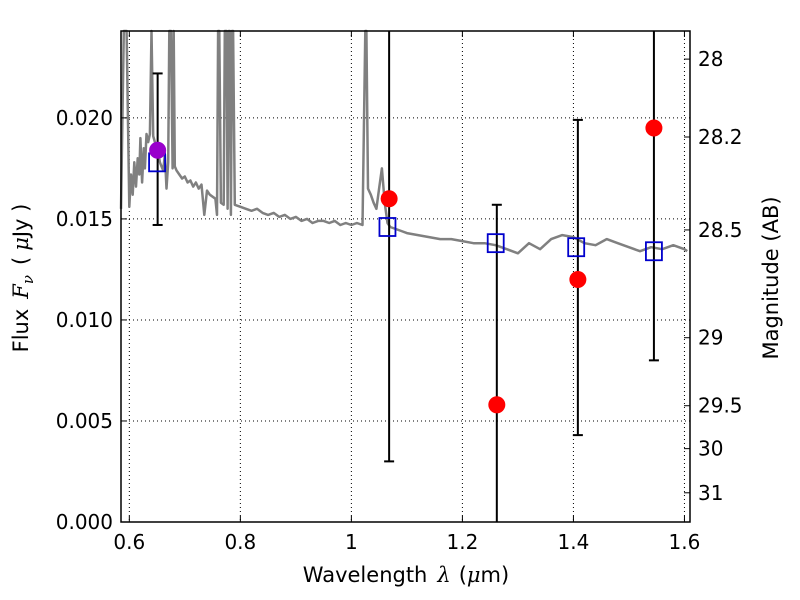 The image size is (800, 600). What do you see at coordinates (710, 449) in the screenshot?
I see `y2-tick-label: 30` at bounding box center [710, 449].